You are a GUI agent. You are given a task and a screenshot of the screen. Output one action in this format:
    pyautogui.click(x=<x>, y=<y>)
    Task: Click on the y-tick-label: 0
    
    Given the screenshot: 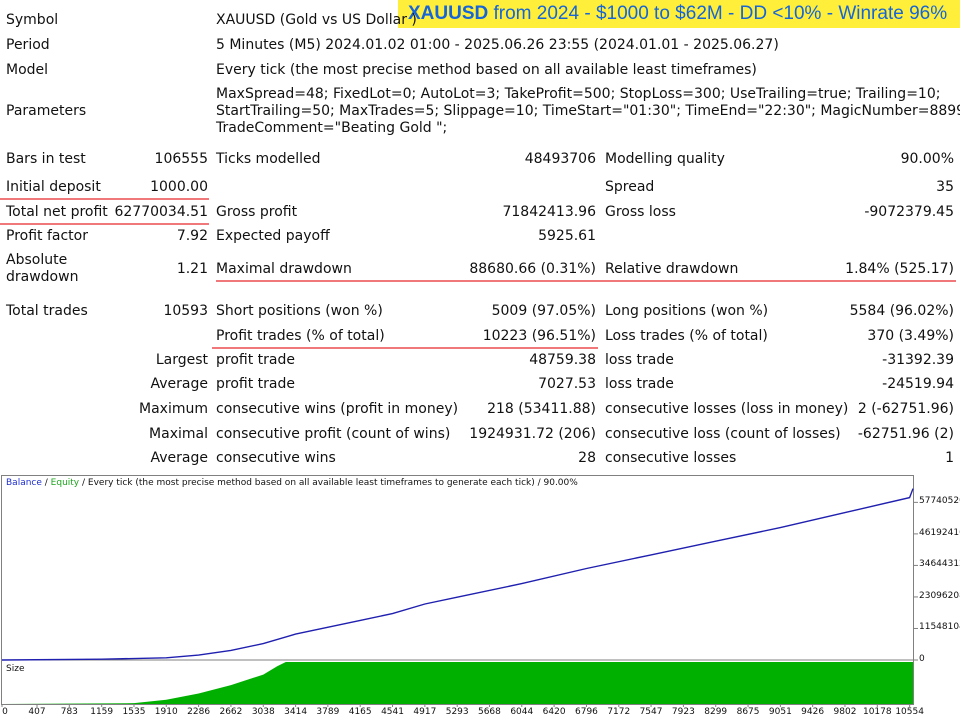 What is the action you would take?
    pyautogui.click(x=922, y=659)
    